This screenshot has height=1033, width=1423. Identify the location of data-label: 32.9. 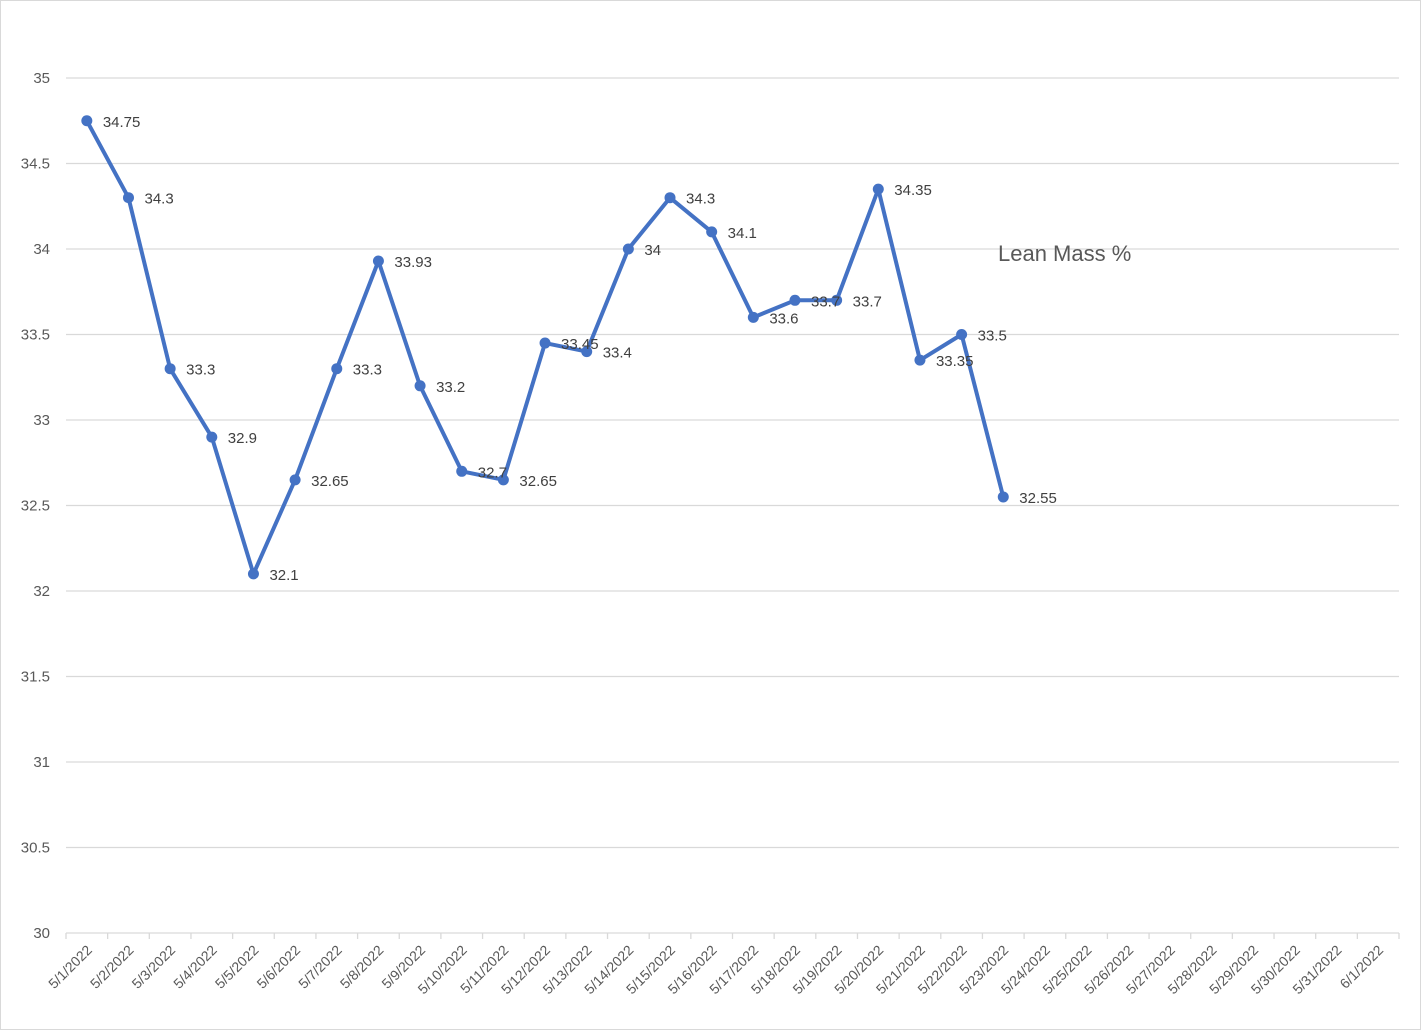
(242, 438).